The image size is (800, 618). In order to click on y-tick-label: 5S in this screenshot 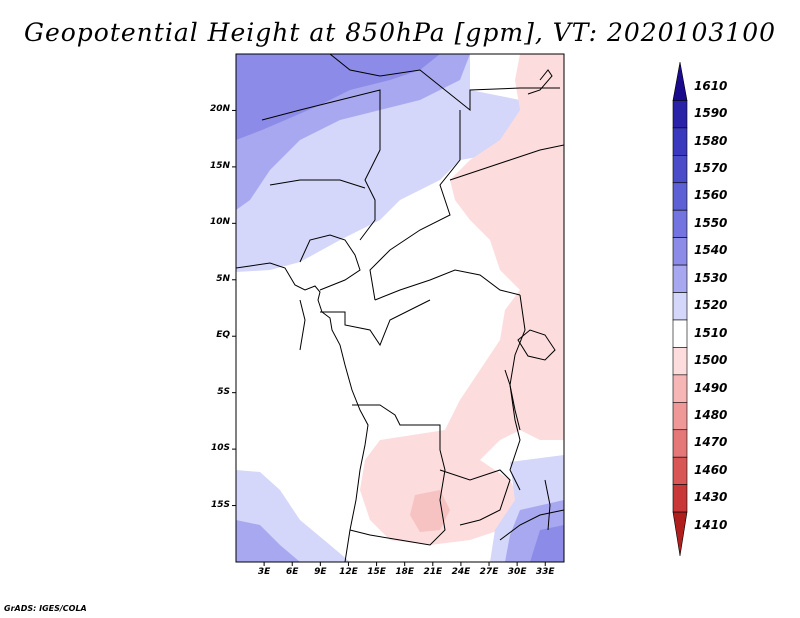, I will do `click(223, 391)`.